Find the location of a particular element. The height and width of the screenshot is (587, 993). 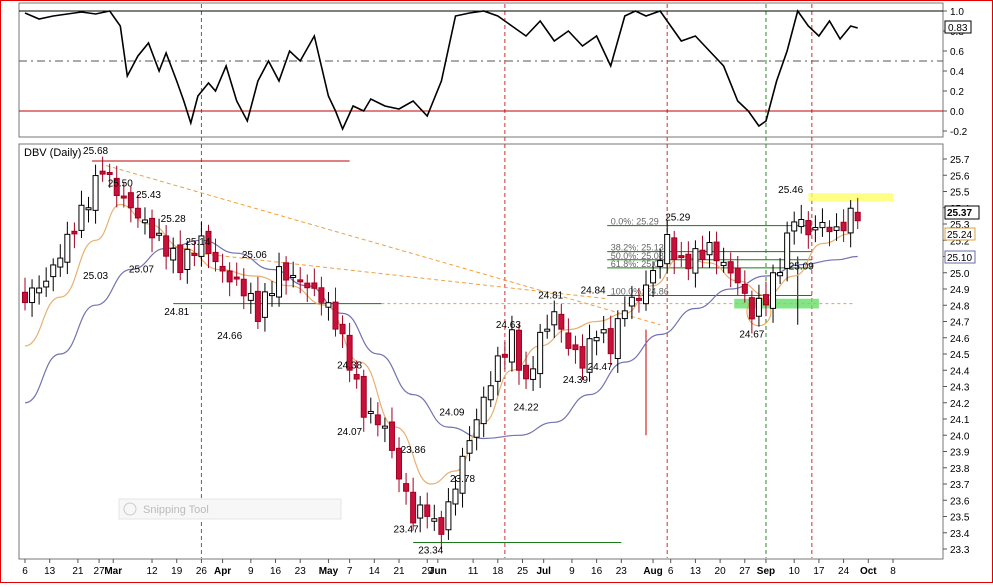

price-tick-label: 24.5 is located at coordinates (960, 355).